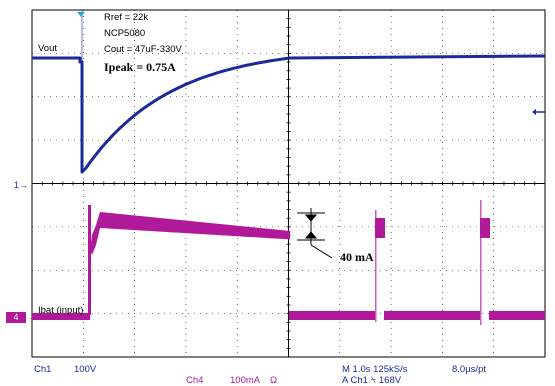 This screenshot has height=386, width=555. I want to click on ch4-ground-marker-icon: 4, so click(16, 317).